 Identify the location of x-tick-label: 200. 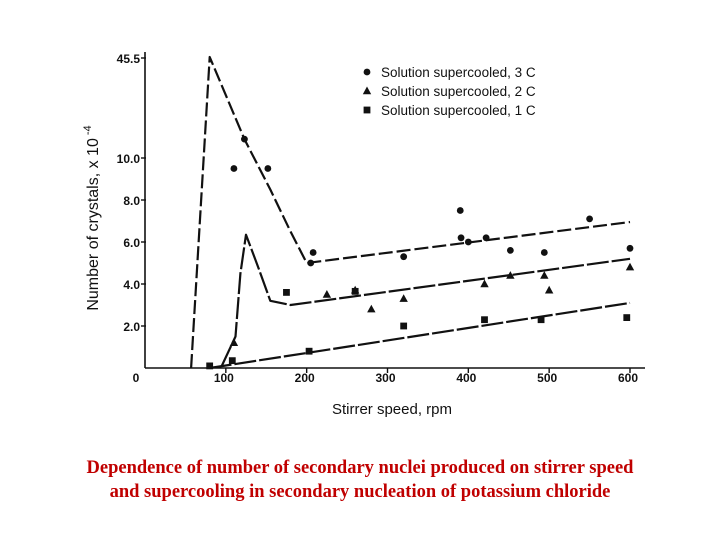
(305, 378).